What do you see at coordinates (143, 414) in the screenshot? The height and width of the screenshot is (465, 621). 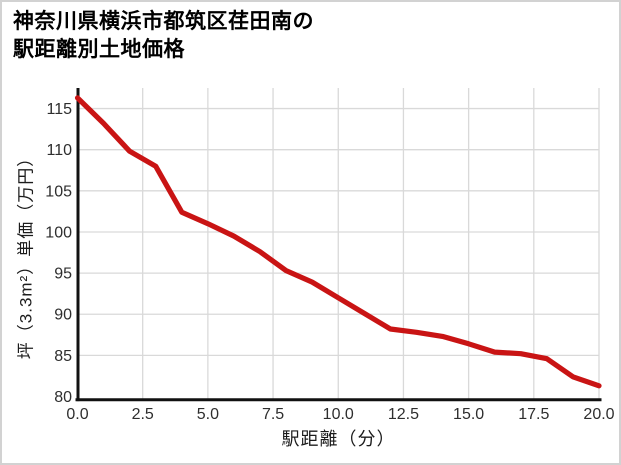 I see `x-tick-label: 2.5` at bounding box center [143, 414].